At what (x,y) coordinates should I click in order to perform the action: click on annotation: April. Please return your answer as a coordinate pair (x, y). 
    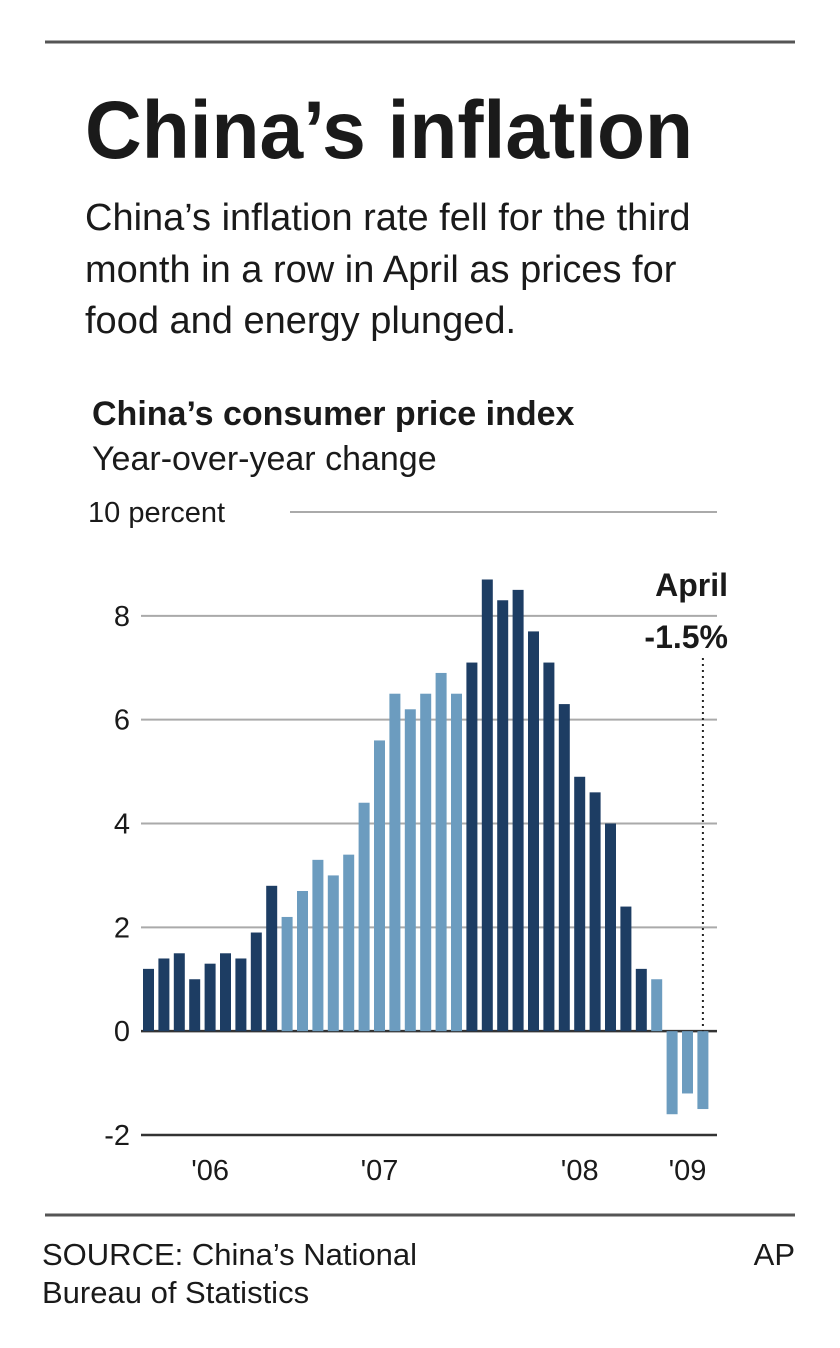
    Looking at the image, I should click on (691, 585).